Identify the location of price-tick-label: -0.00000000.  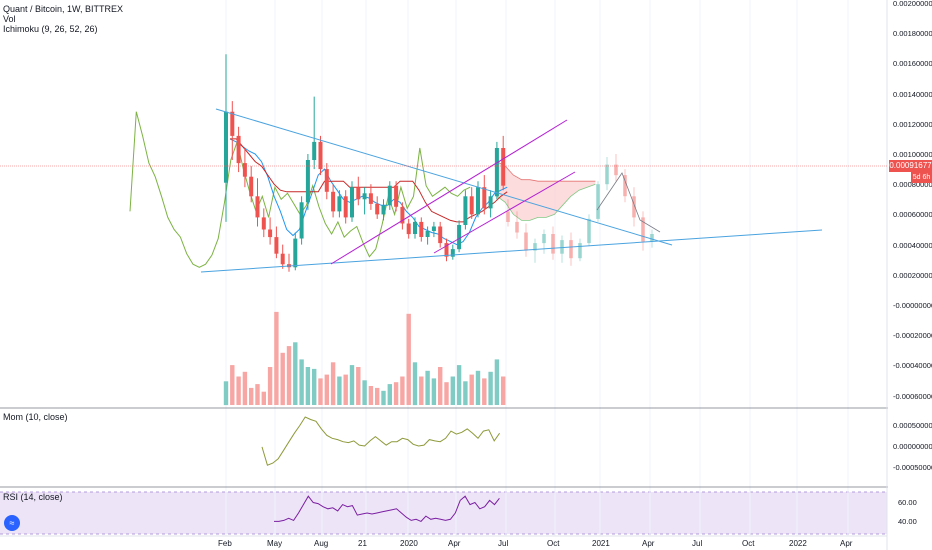
(912, 305).